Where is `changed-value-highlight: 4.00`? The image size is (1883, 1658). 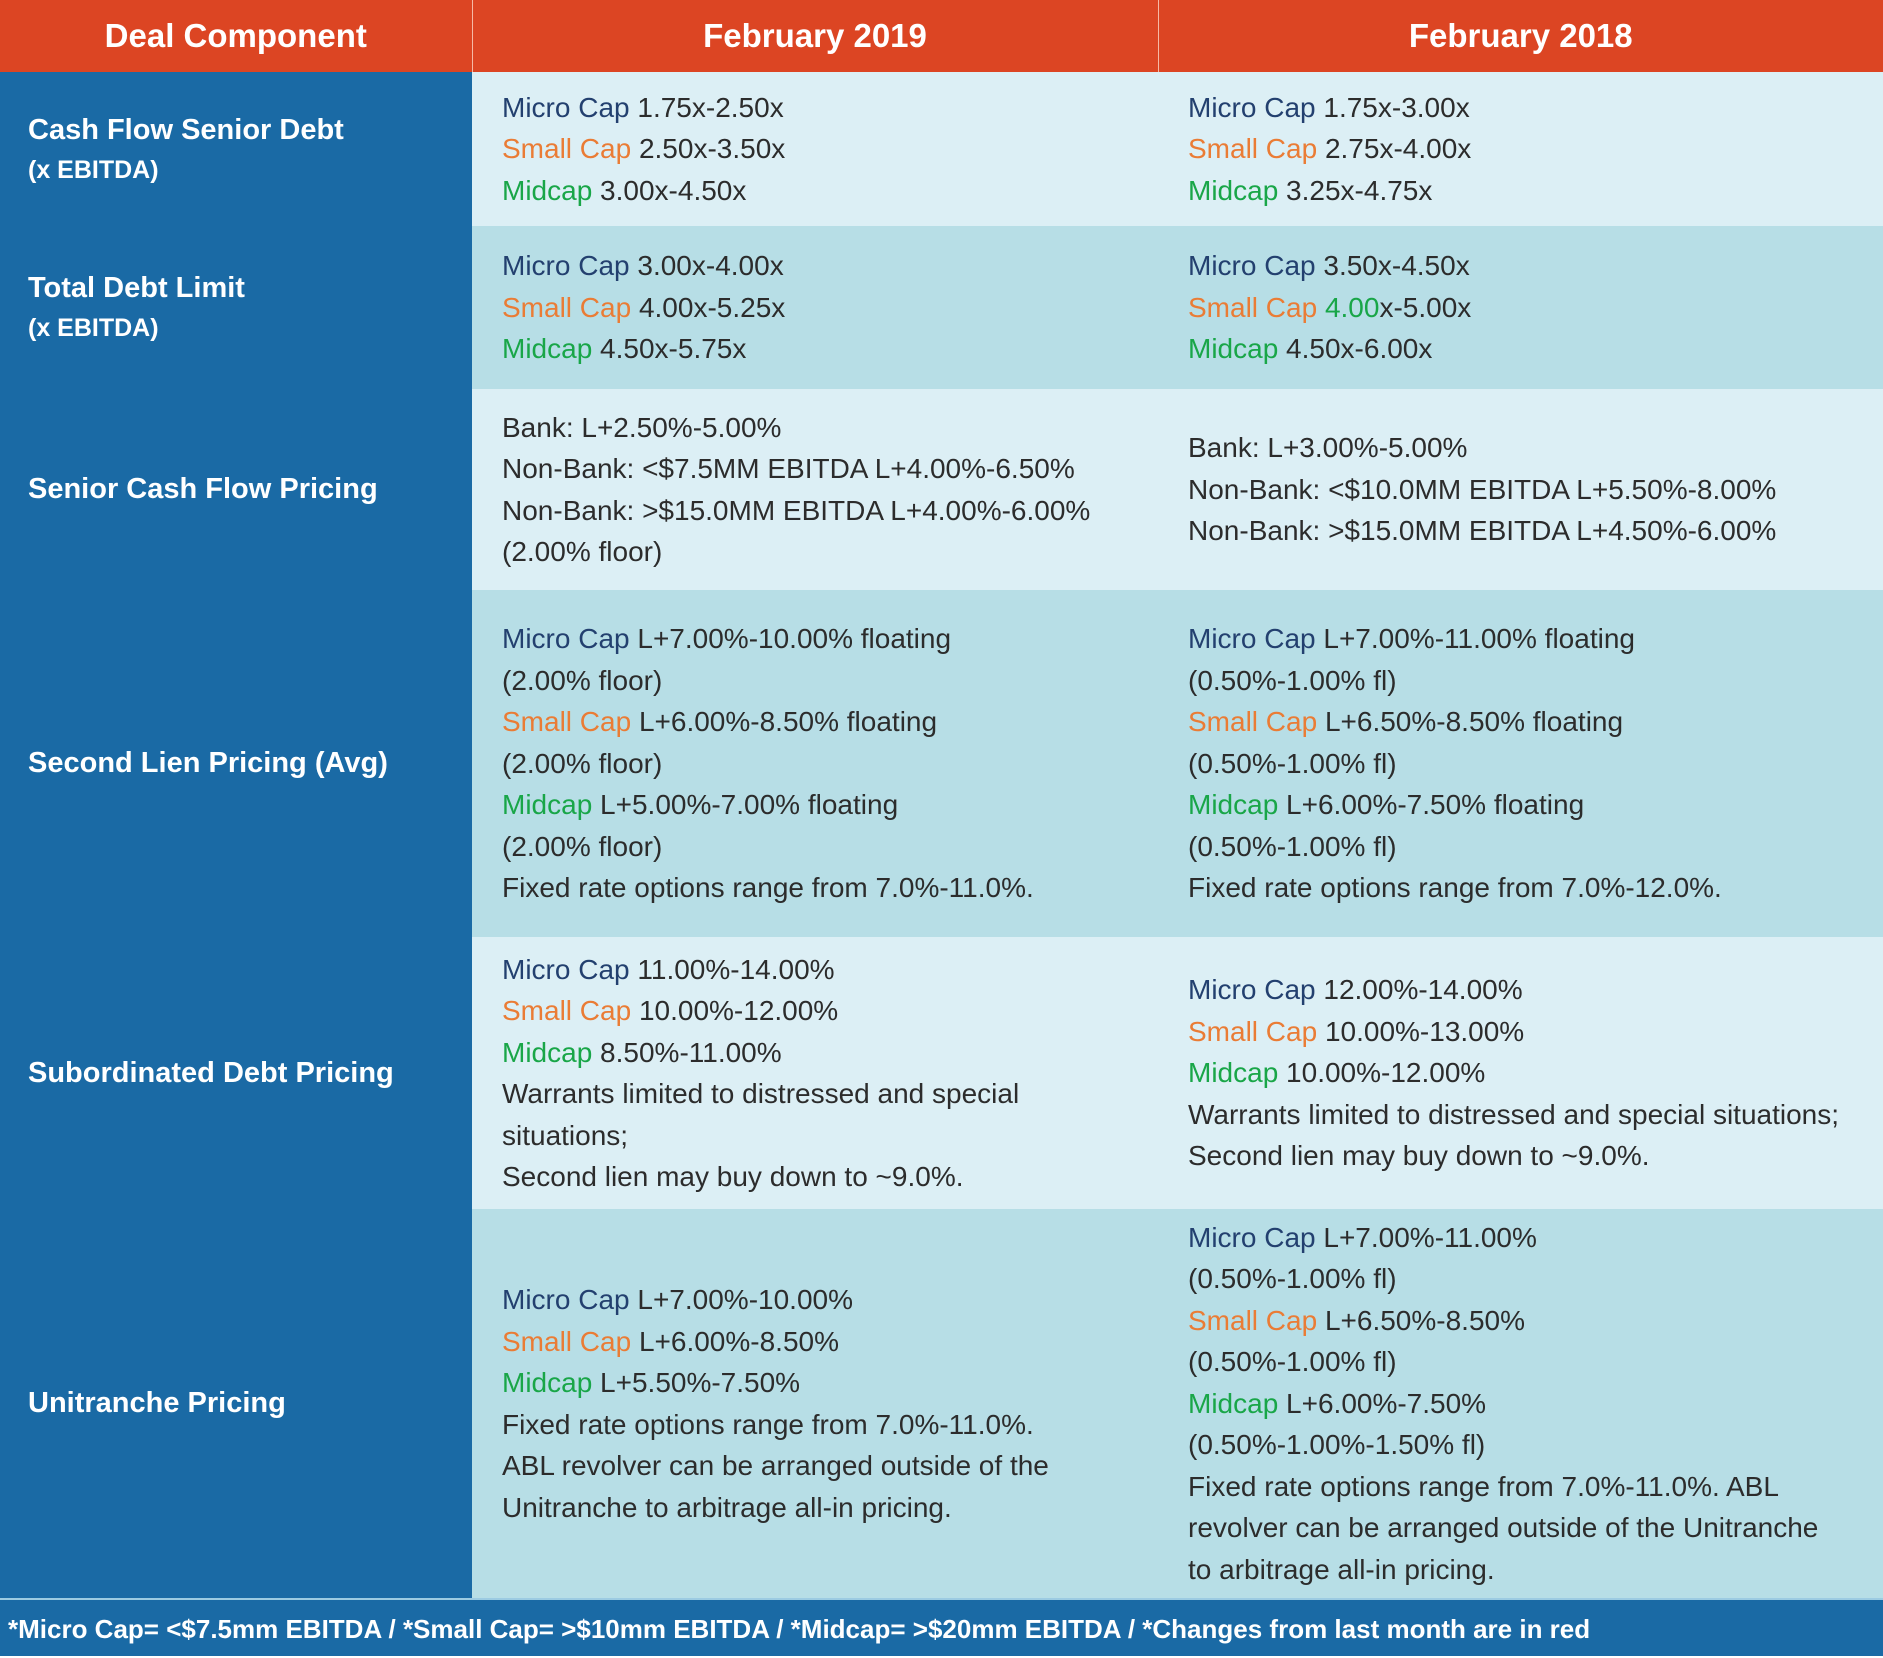
changed-value-highlight: 4.00 is located at coordinates (1348, 307).